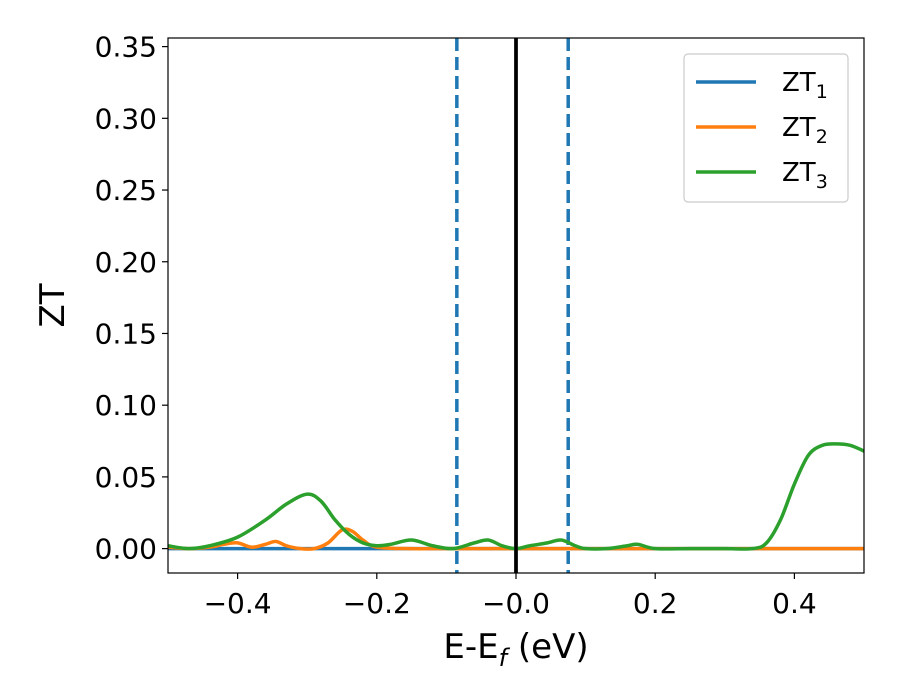  What do you see at coordinates (53, 305) in the screenshot?
I see `y-axis-label: ZT` at bounding box center [53, 305].